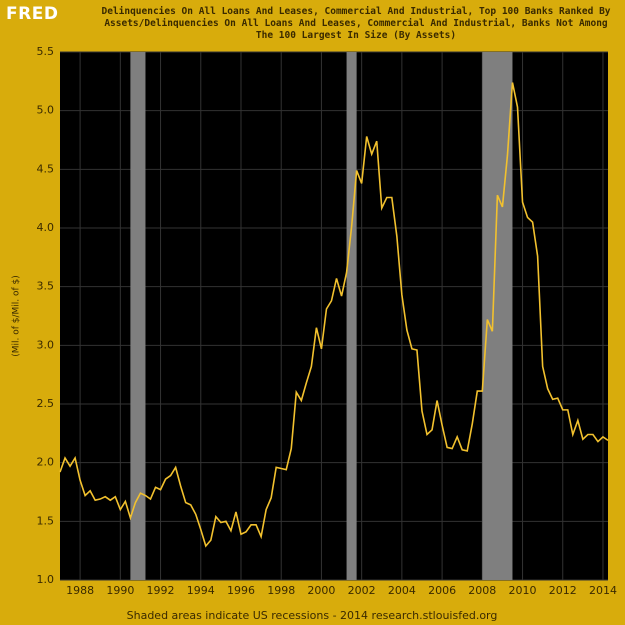 This screenshot has width=625, height=625. Describe the element at coordinates (281, 590) in the screenshot. I see `x-tick-label: 1998` at that location.